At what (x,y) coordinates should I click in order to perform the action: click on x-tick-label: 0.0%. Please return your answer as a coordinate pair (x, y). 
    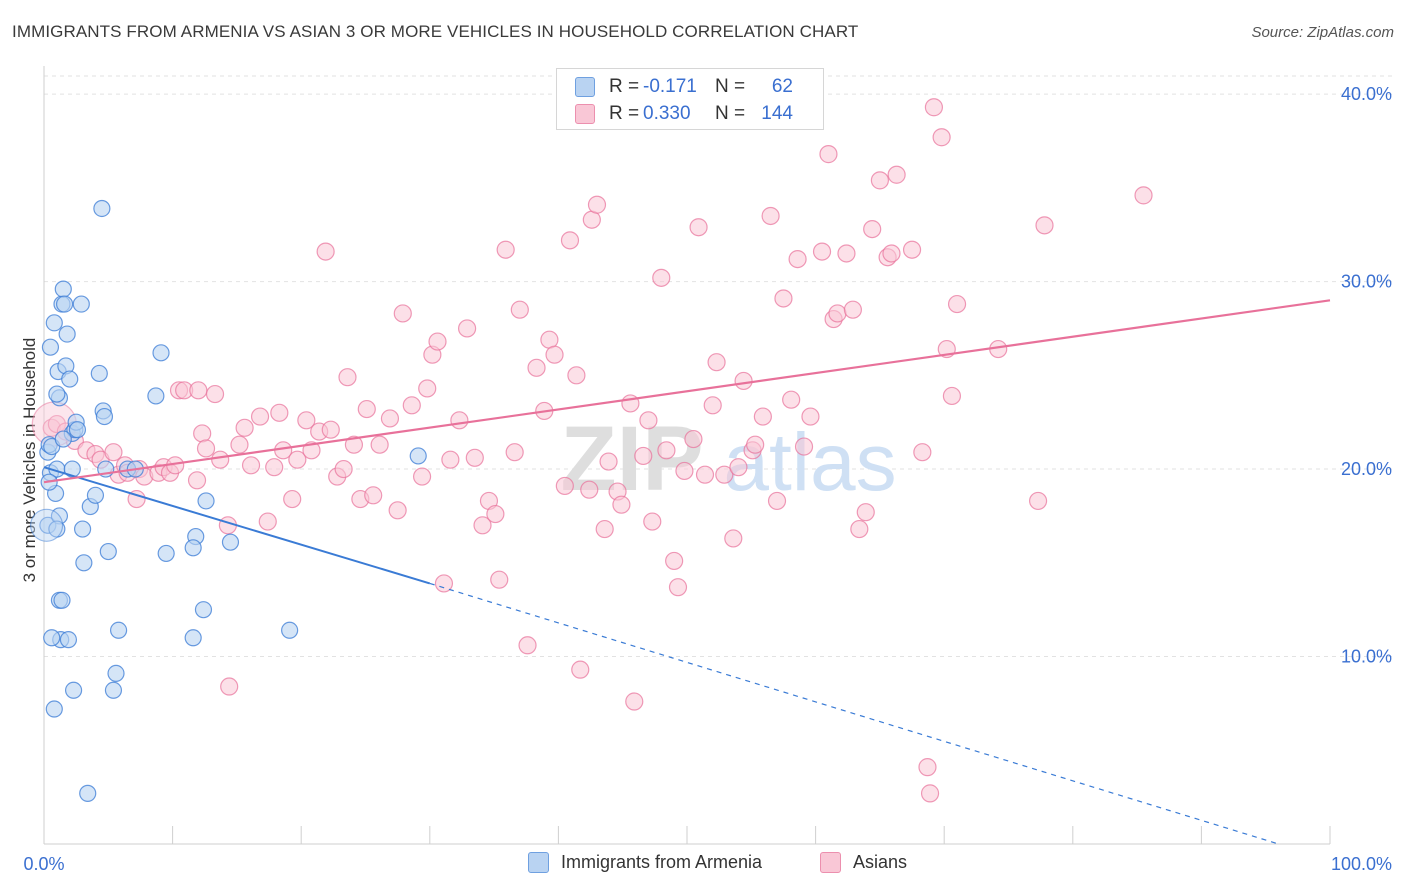
    Looking at the image, I should click on (43, 864).